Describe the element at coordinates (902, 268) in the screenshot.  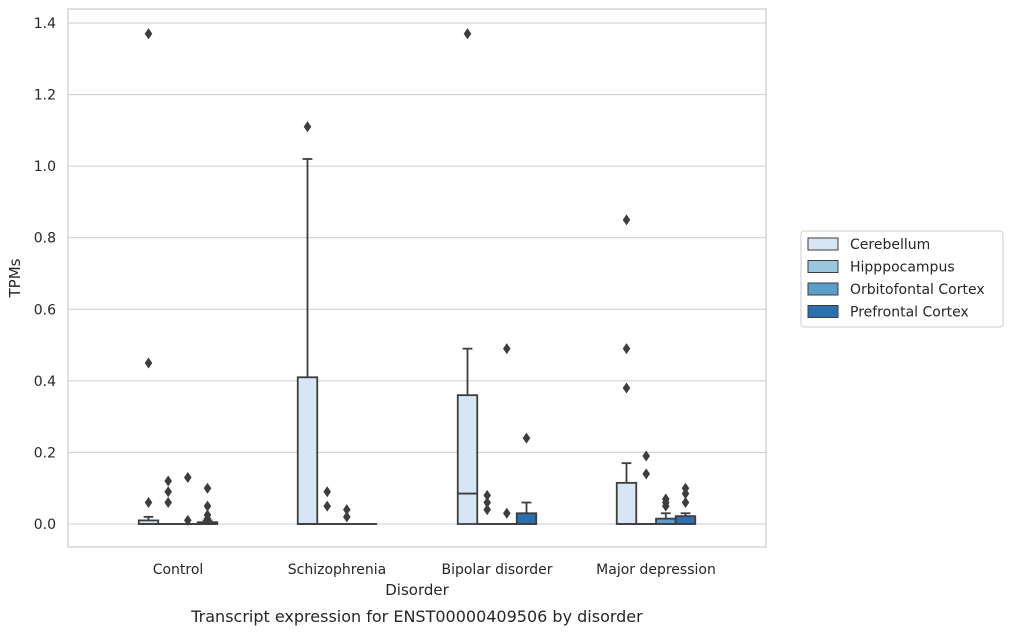
I see `legend-label: Hipppocampus` at that location.